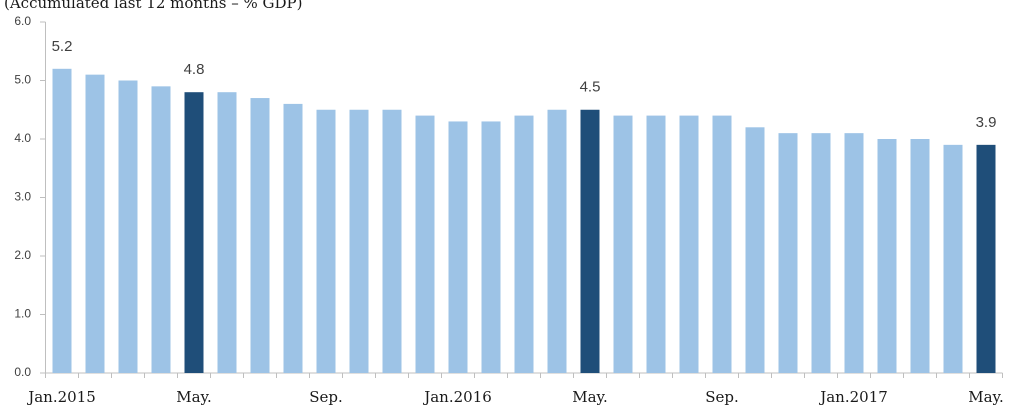  I want to click on y-tick-label: 5.0, so click(22, 80).